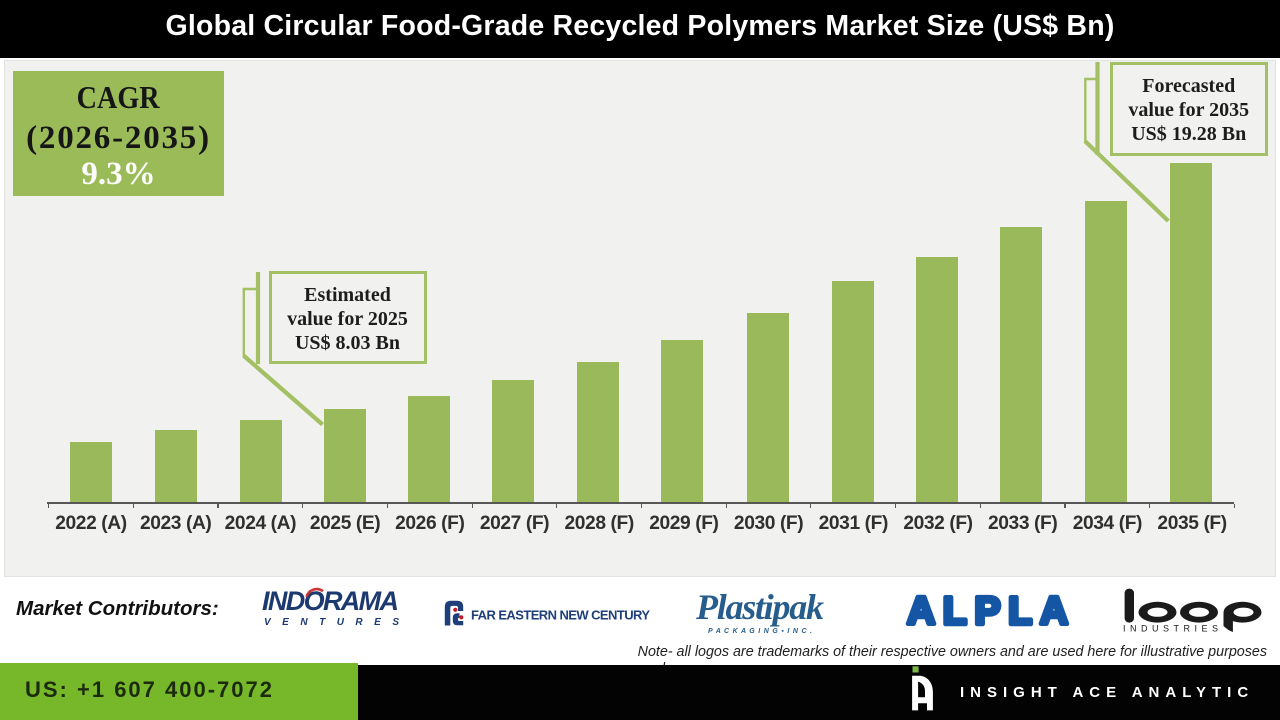 Image resolution: width=1280 pixels, height=720 pixels. What do you see at coordinates (330, 601) in the screenshot?
I see `svg-text: INDORAMA` at bounding box center [330, 601].